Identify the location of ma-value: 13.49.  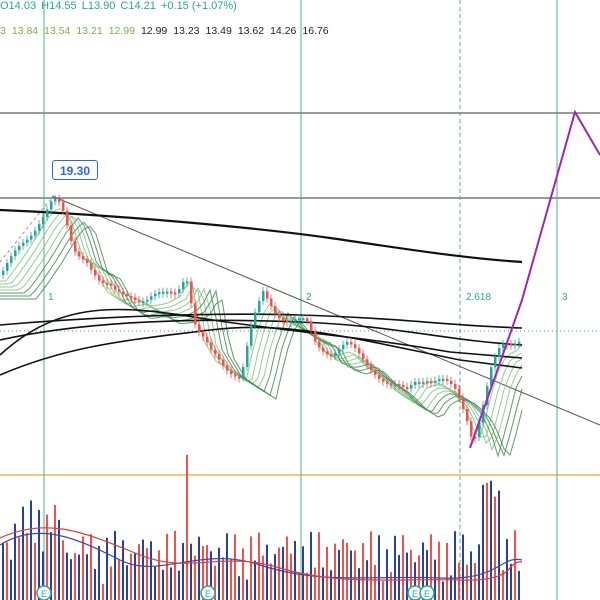
(218, 31).